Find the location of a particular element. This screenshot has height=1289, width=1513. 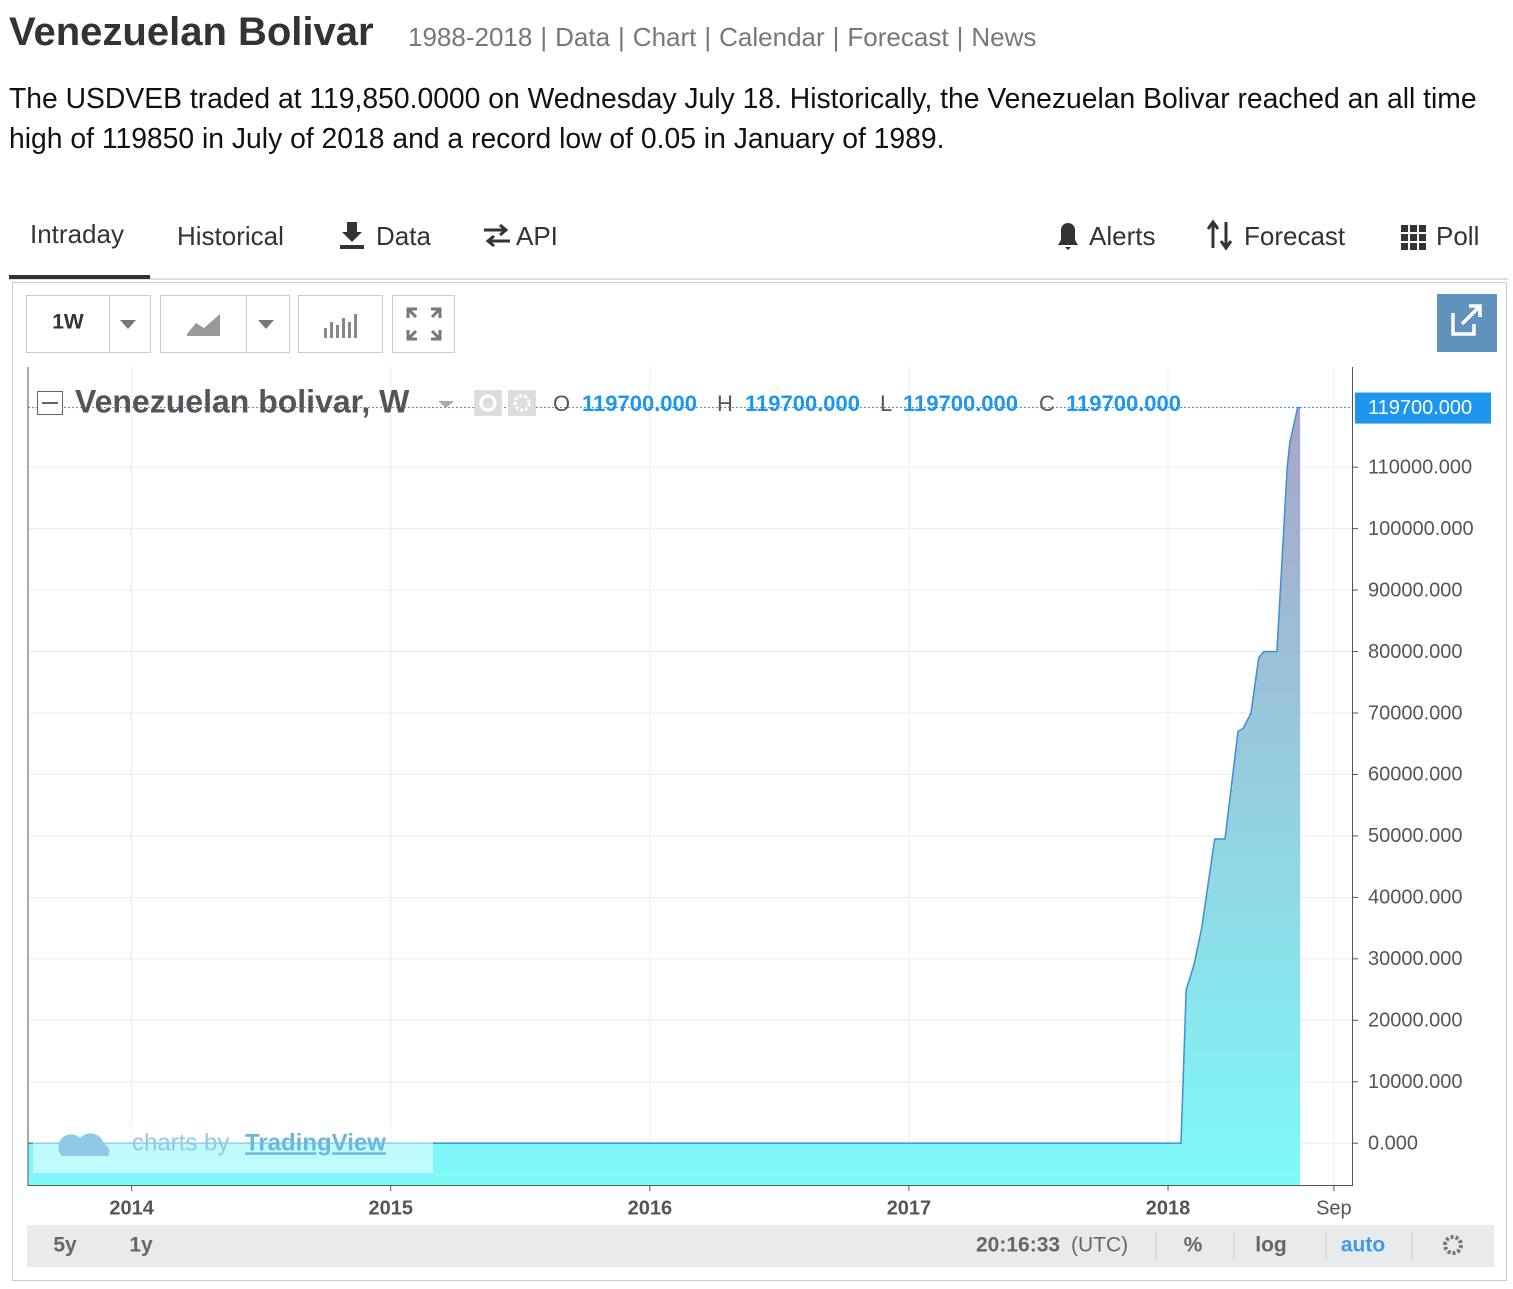

header-link: Calendar is located at coordinates (772, 37).